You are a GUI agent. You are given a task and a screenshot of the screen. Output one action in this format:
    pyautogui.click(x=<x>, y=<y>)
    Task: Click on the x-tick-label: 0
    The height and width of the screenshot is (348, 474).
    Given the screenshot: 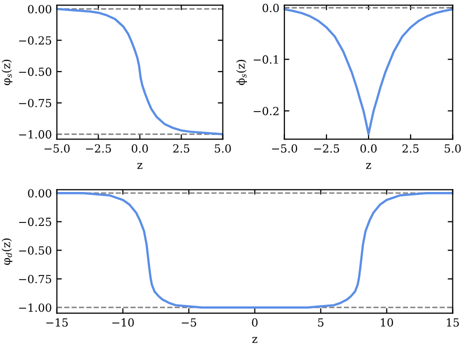 What is the action you would take?
    pyautogui.click(x=255, y=322)
    